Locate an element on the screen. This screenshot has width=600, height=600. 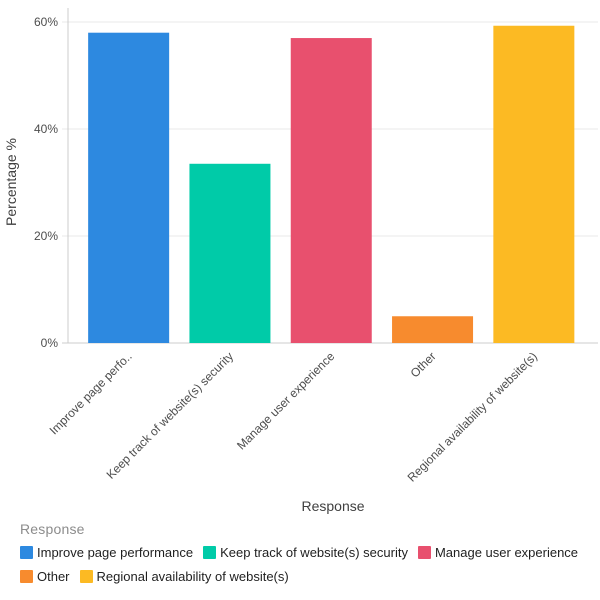
y-axis-title: Percentage % is located at coordinates (11, 182).